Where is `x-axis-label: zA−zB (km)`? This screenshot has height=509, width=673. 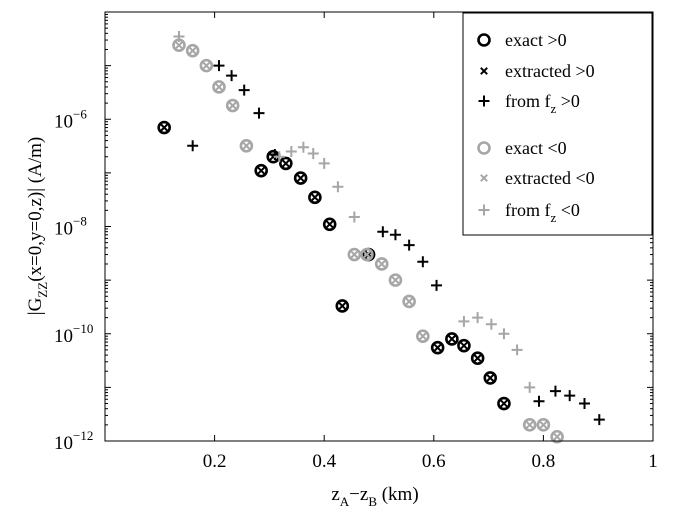 x-axis-label: zA−zB (km) is located at coordinates (374, 496).